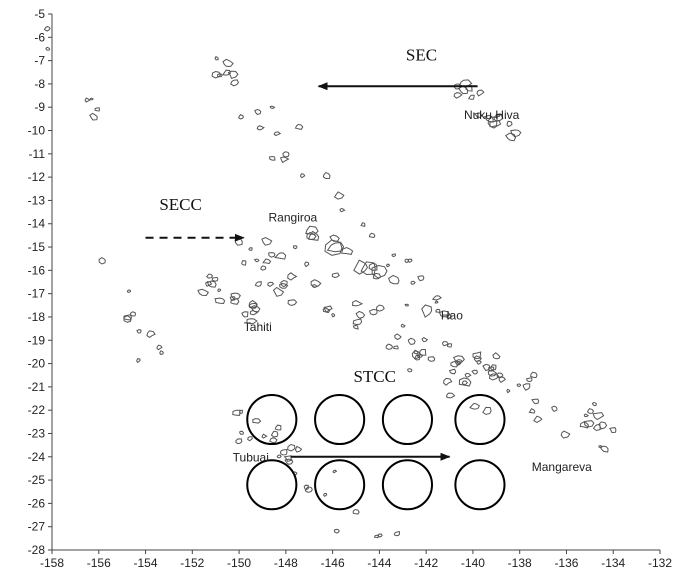  Describe the element at coordinates (39, 37) in the screenshot. I see `y-tick-label: -6` at that location.